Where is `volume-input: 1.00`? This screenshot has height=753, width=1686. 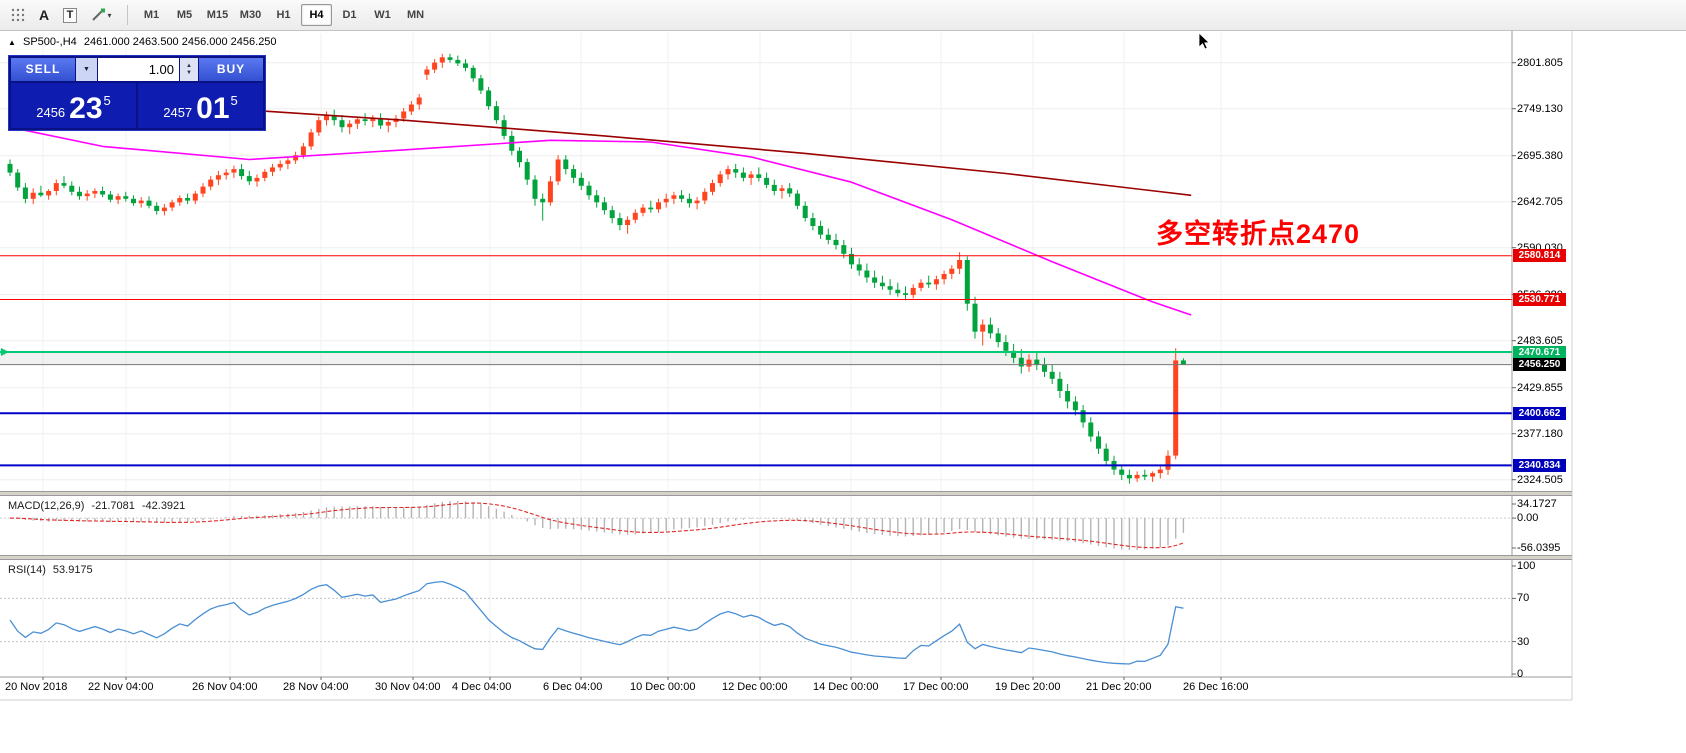
volume-input: 1.00 is located at coordinates (138, 69).